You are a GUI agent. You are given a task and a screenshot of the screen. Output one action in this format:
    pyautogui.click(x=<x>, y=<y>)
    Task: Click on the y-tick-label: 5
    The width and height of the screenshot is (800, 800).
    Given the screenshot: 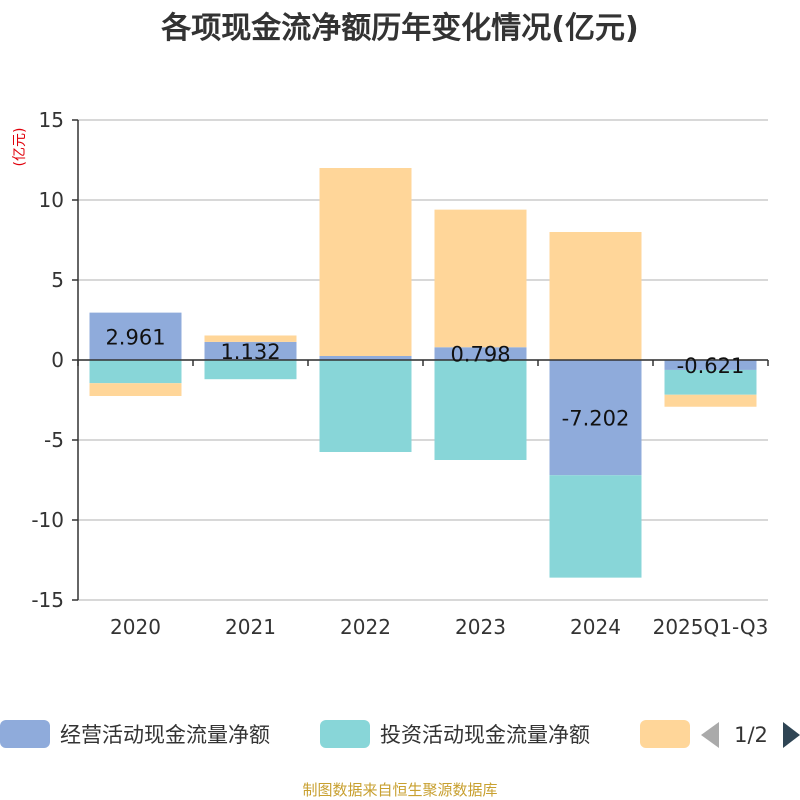 What is the action you would take?
    pyautogui.click(x=57, y=280)
    